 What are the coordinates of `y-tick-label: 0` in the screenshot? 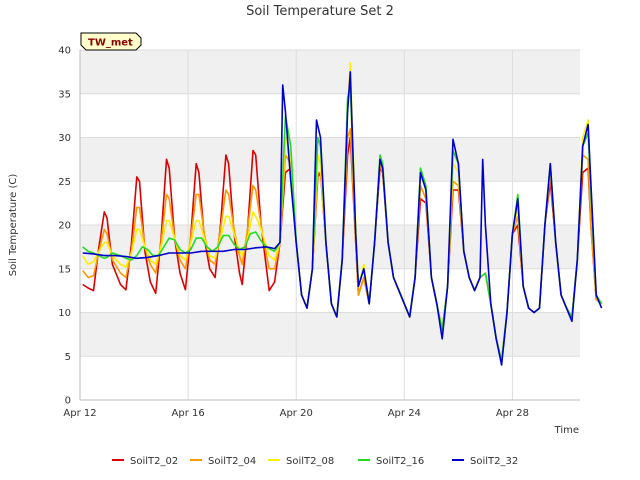 It's located at (68, 401).